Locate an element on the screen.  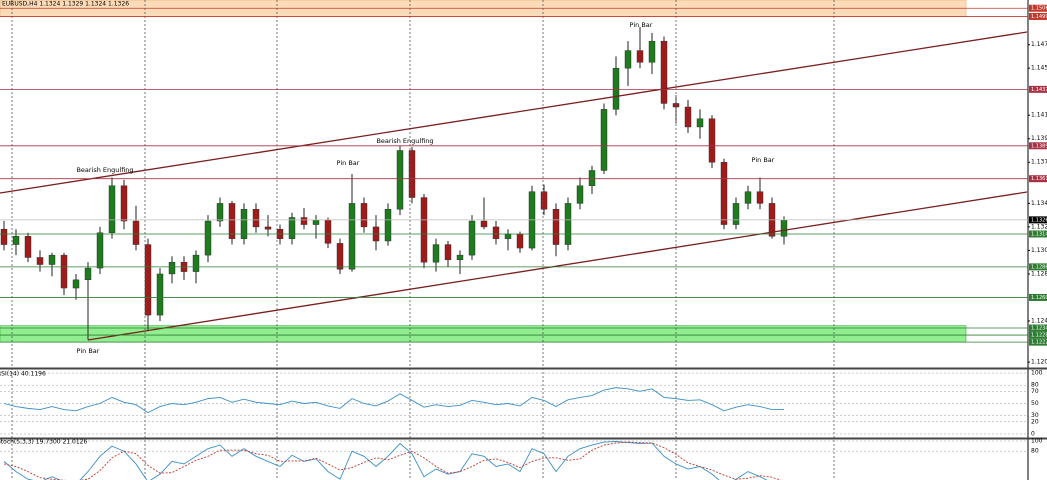
current-price-tag is located at coordinates (1038, 220).